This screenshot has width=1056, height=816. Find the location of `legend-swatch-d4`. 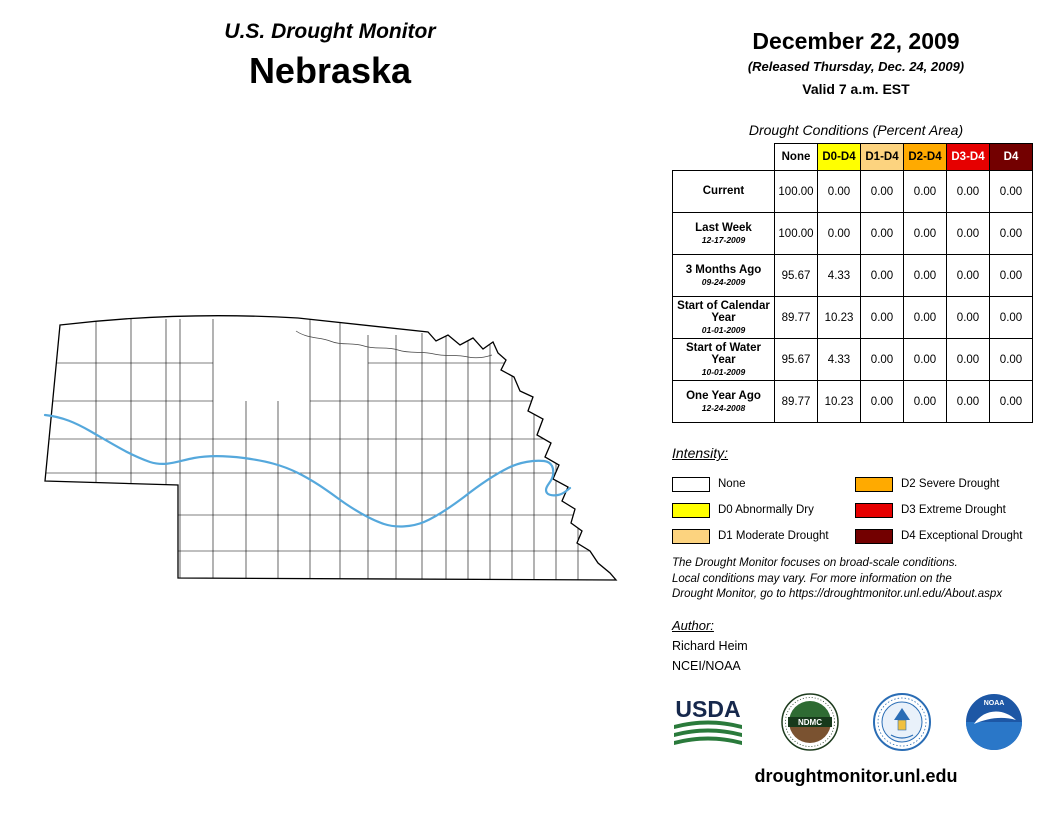

legend-swatch-d4 is located at coordinates (874, 536).